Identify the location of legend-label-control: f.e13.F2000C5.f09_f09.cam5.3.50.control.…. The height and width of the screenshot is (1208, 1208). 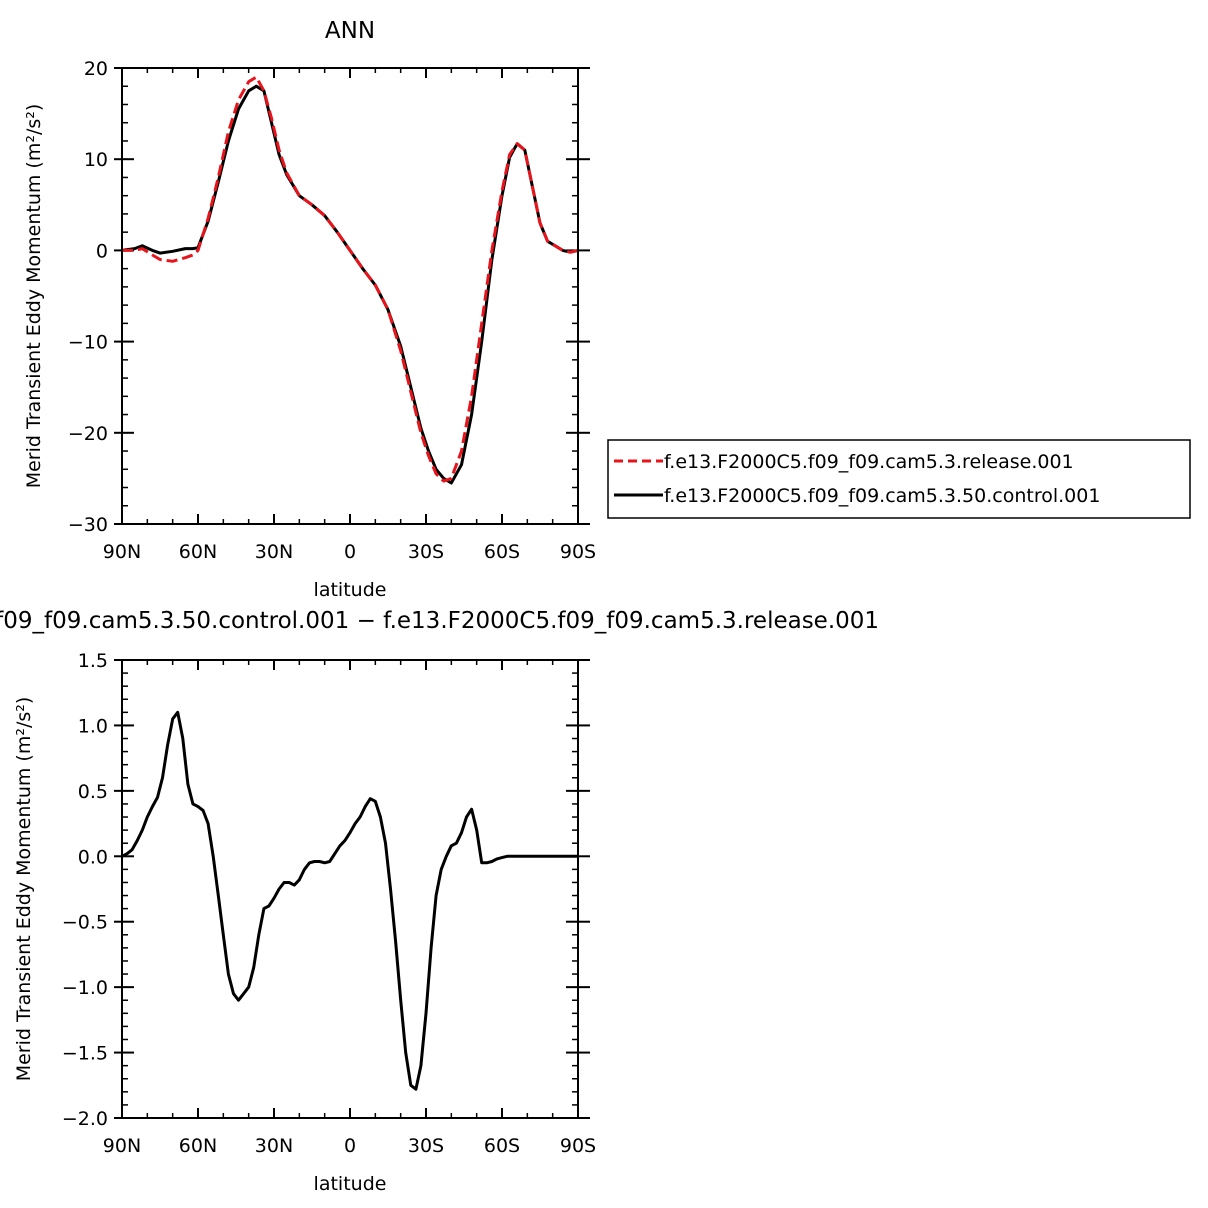
(882, 496).